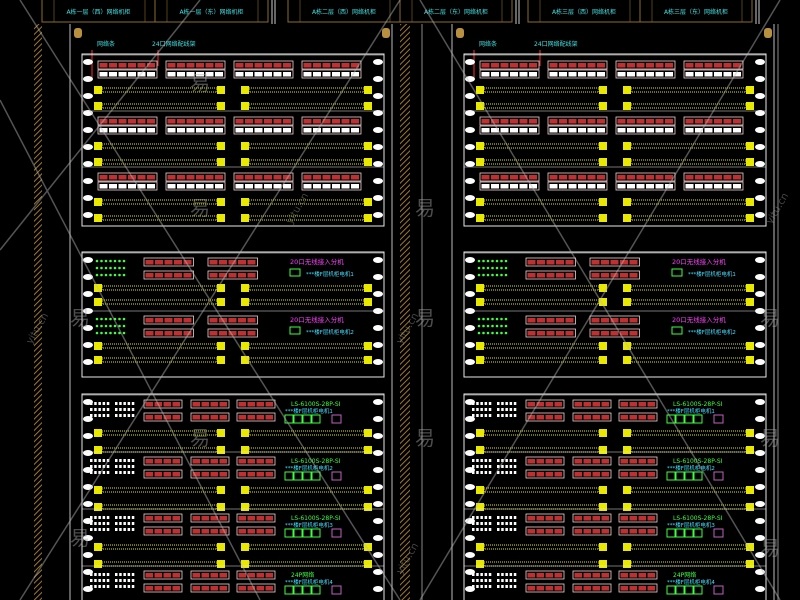  What do you see at coordinates (233, 481) in the screenshot?
I see `access-switch: LS-6100S-28P-SI***楼F层机柜电机2` at bounding box center [233, 481].